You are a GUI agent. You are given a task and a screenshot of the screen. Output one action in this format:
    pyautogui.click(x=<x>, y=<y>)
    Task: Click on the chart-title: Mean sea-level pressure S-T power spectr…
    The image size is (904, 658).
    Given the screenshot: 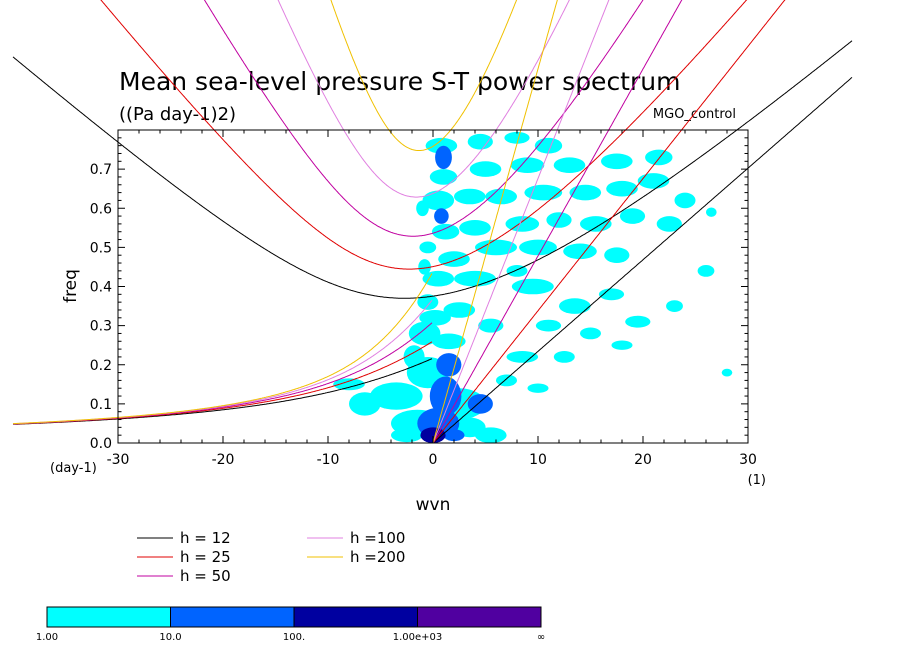 What is the action you would take?
    pyautogui.click(x=399, y=81)
    